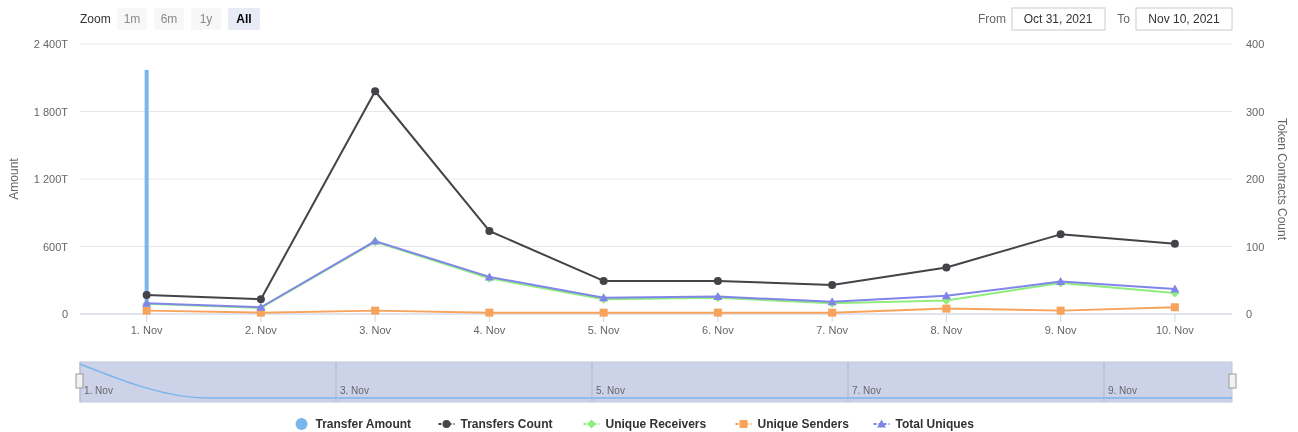 The image size is (1298, 432). What do you see at coordinates (803, 424) in the screenshot?
I see `legend-label: Unique Senders` at bounding box center [803, 424].